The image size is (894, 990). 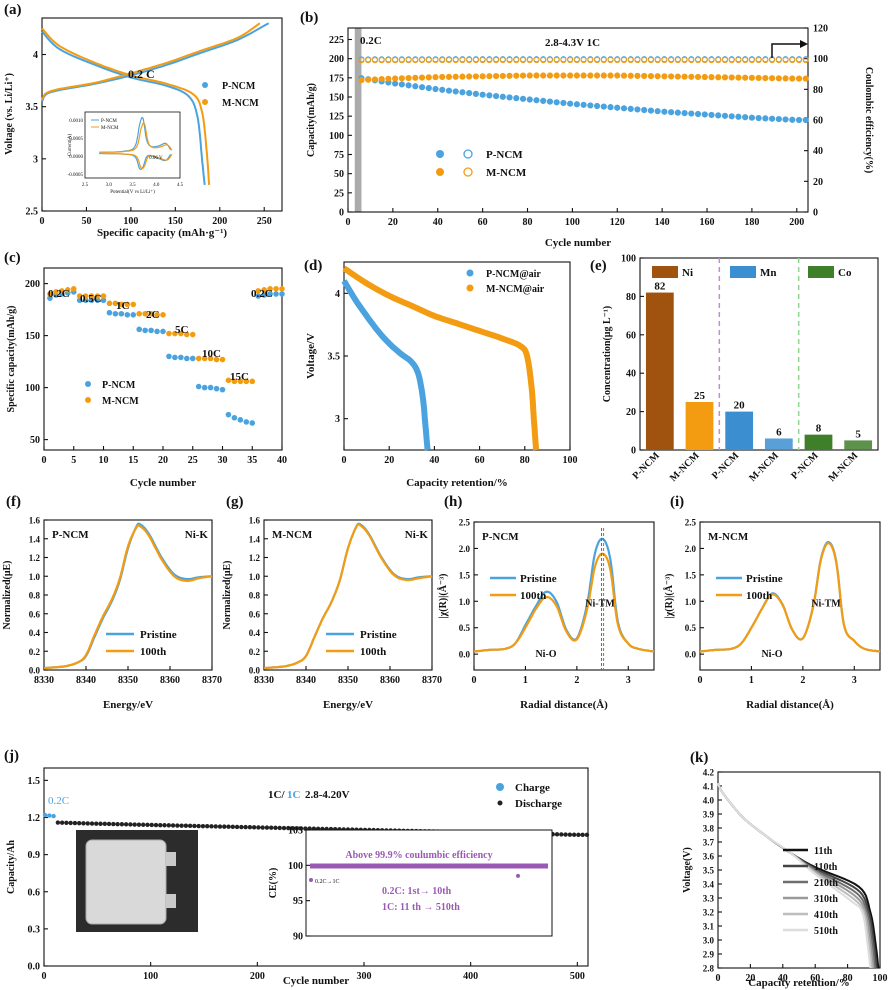 What do you see at coordinates (821, 272) in the screenshot?
I see `panel-e-legend-swatch` at bounding box center [821, 272].